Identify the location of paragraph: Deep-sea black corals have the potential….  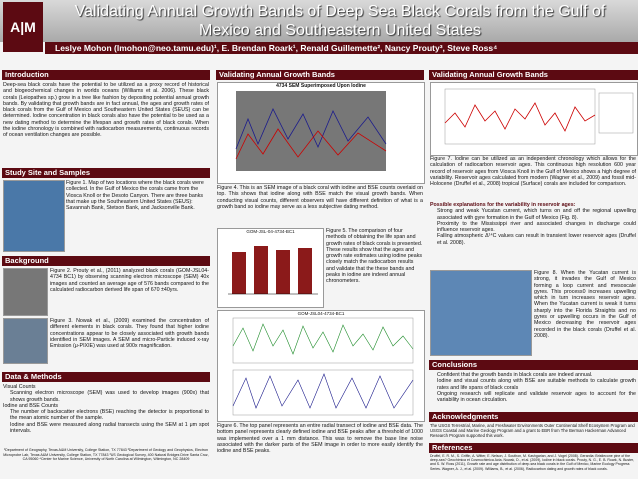
(106, 110).